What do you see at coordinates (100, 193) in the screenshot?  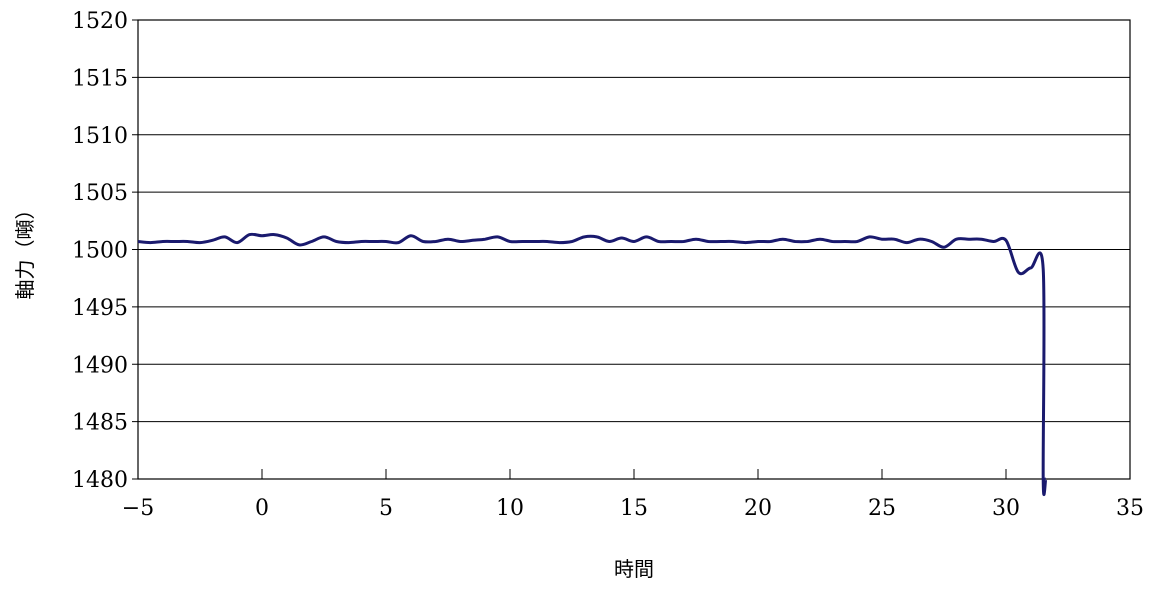 I see `y-tick-label: 1505` at bounding box center [100, 193].